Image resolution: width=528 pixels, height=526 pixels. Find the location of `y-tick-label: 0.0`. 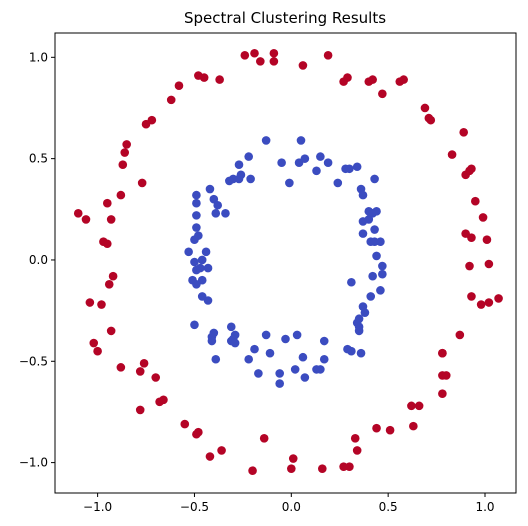

y-tick-label: 0.0 is located at coordinates (38, 260).